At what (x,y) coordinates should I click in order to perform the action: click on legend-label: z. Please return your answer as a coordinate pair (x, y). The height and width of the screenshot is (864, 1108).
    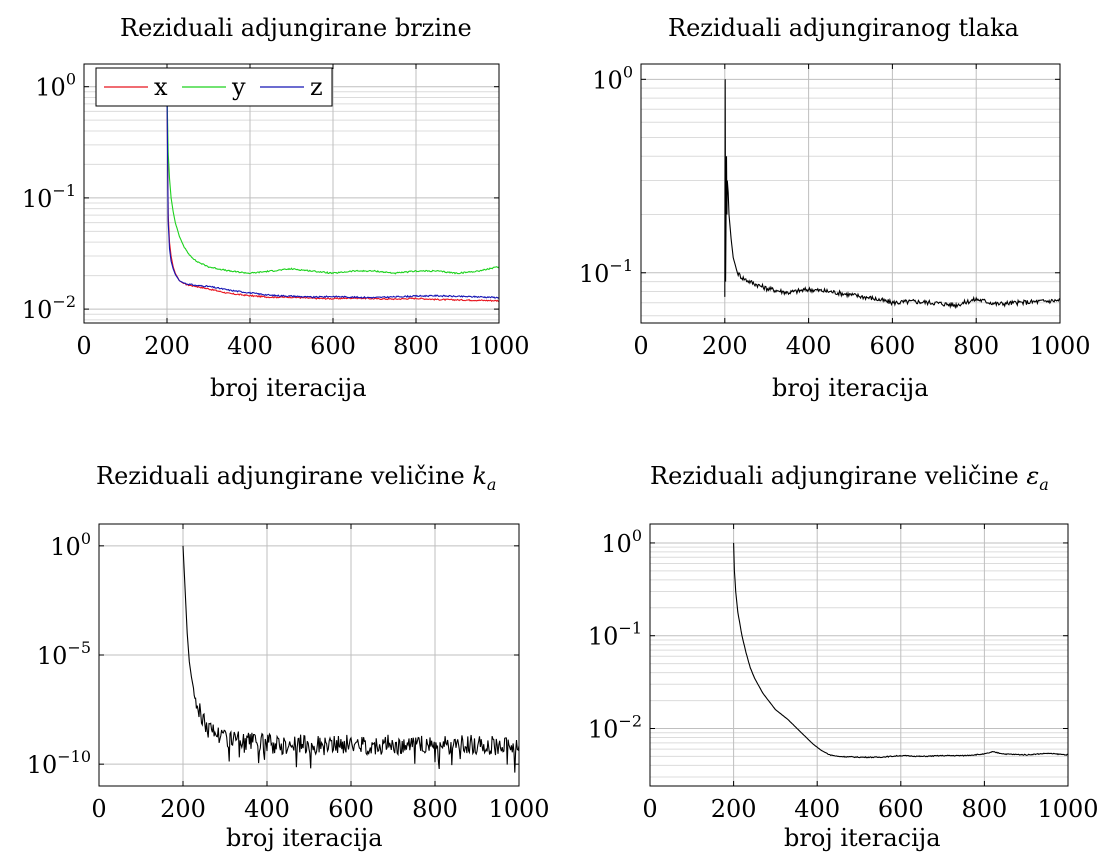
    Looking at the image, I should click on (316, 87).